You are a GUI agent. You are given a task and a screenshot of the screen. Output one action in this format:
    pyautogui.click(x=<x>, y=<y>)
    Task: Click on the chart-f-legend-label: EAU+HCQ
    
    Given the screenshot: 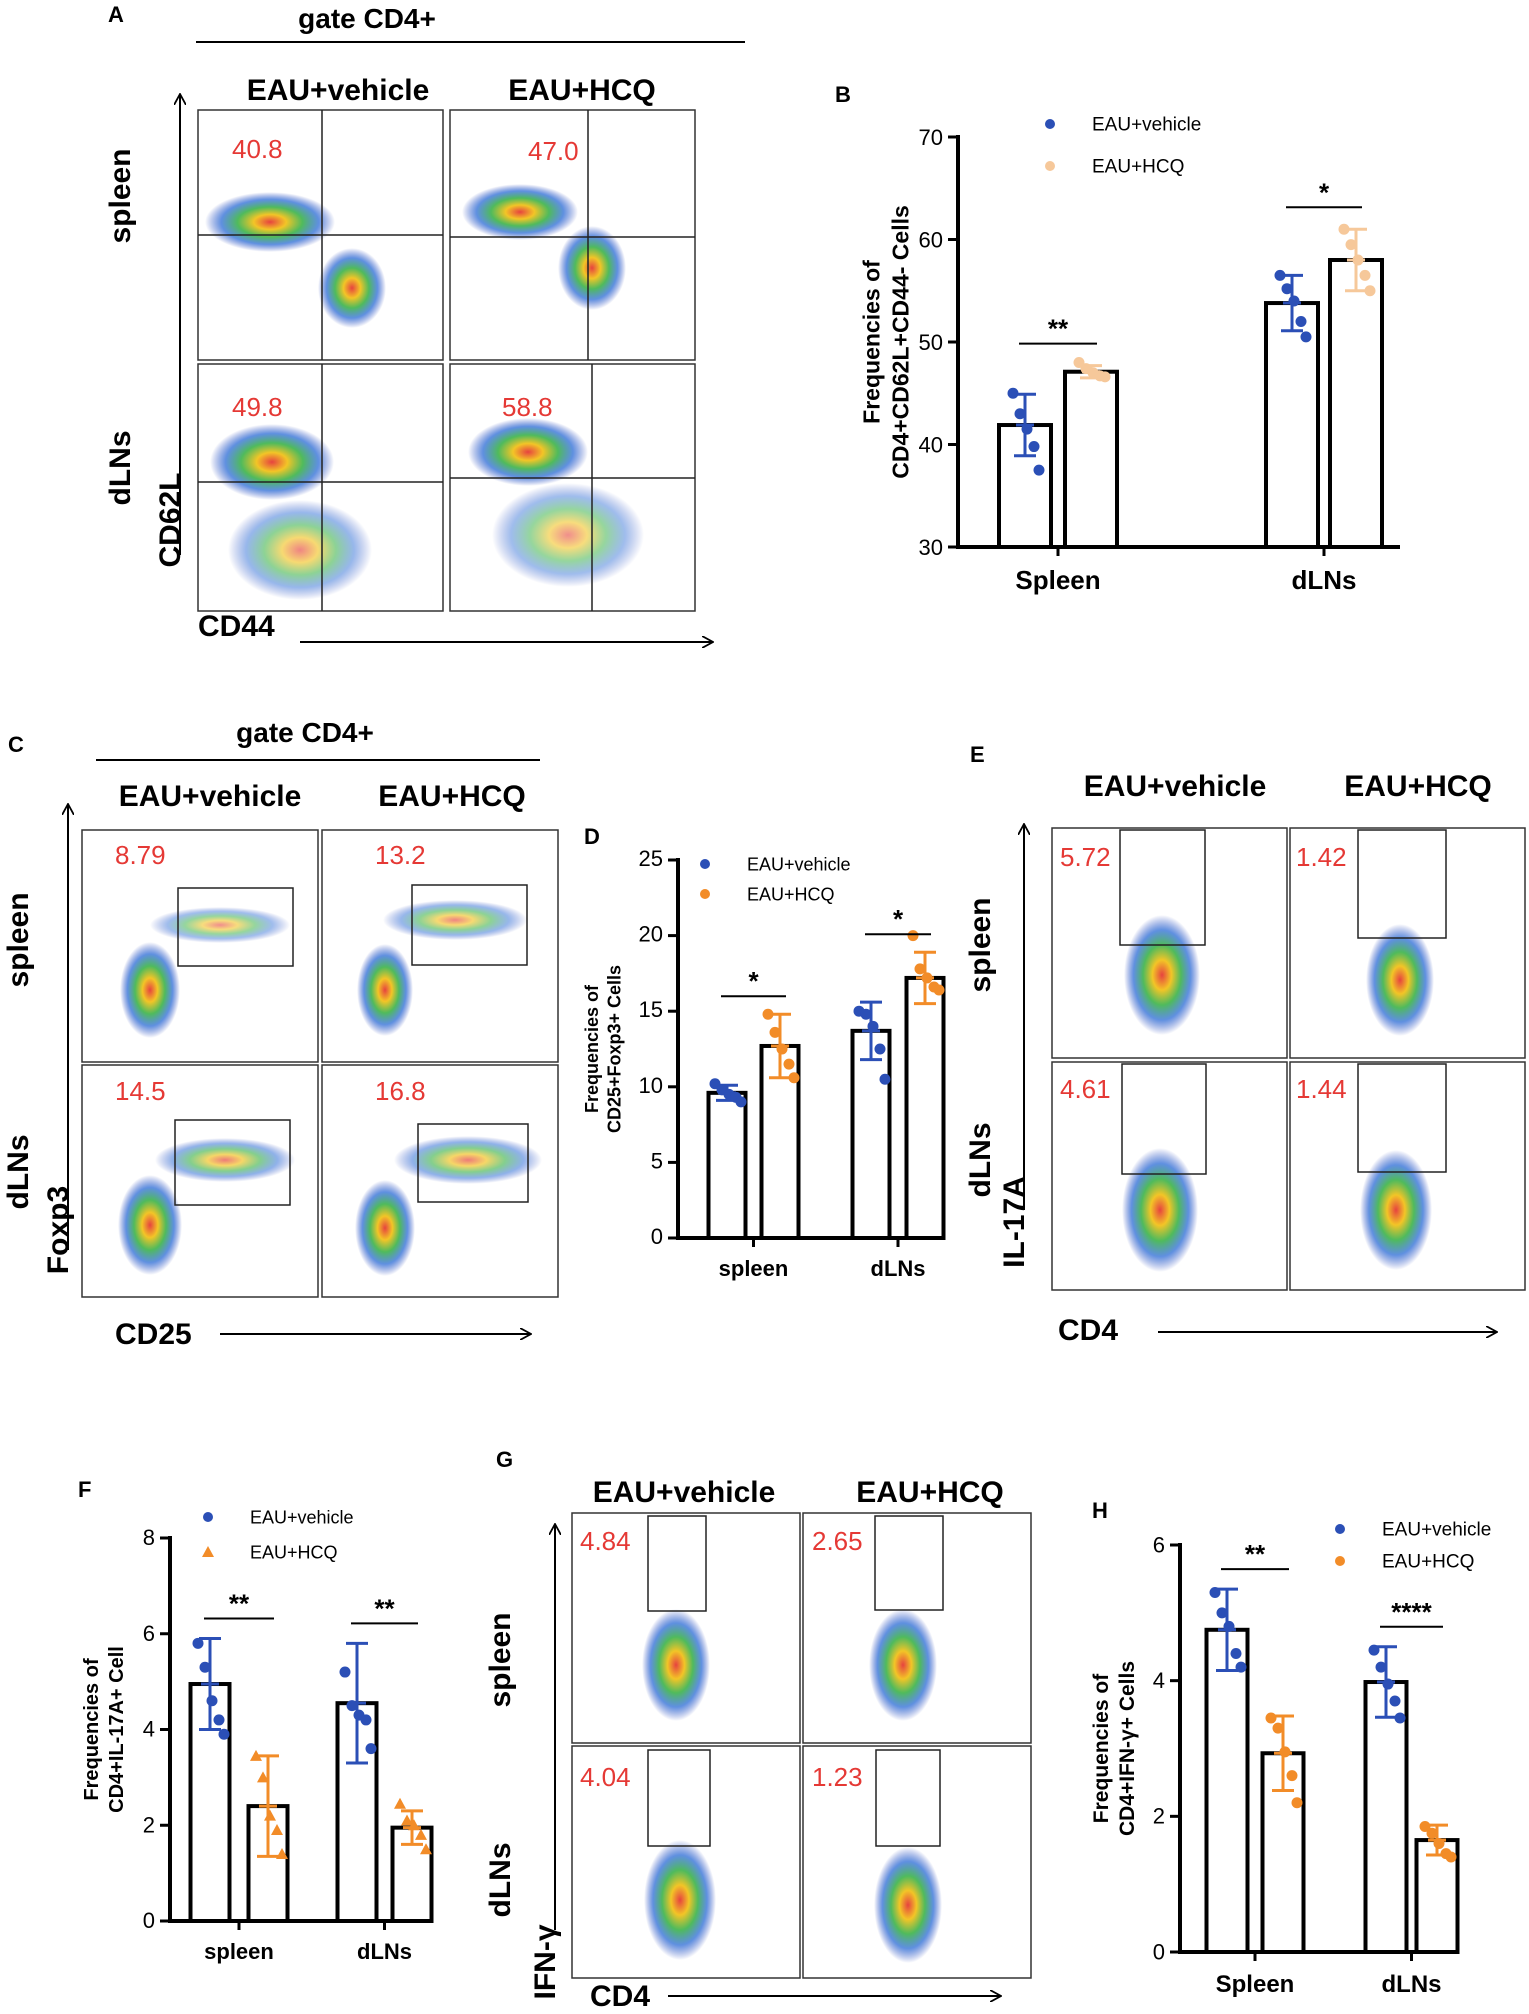 What is the action you would take?
    pyautogui.click(x=294, y=1552)
    